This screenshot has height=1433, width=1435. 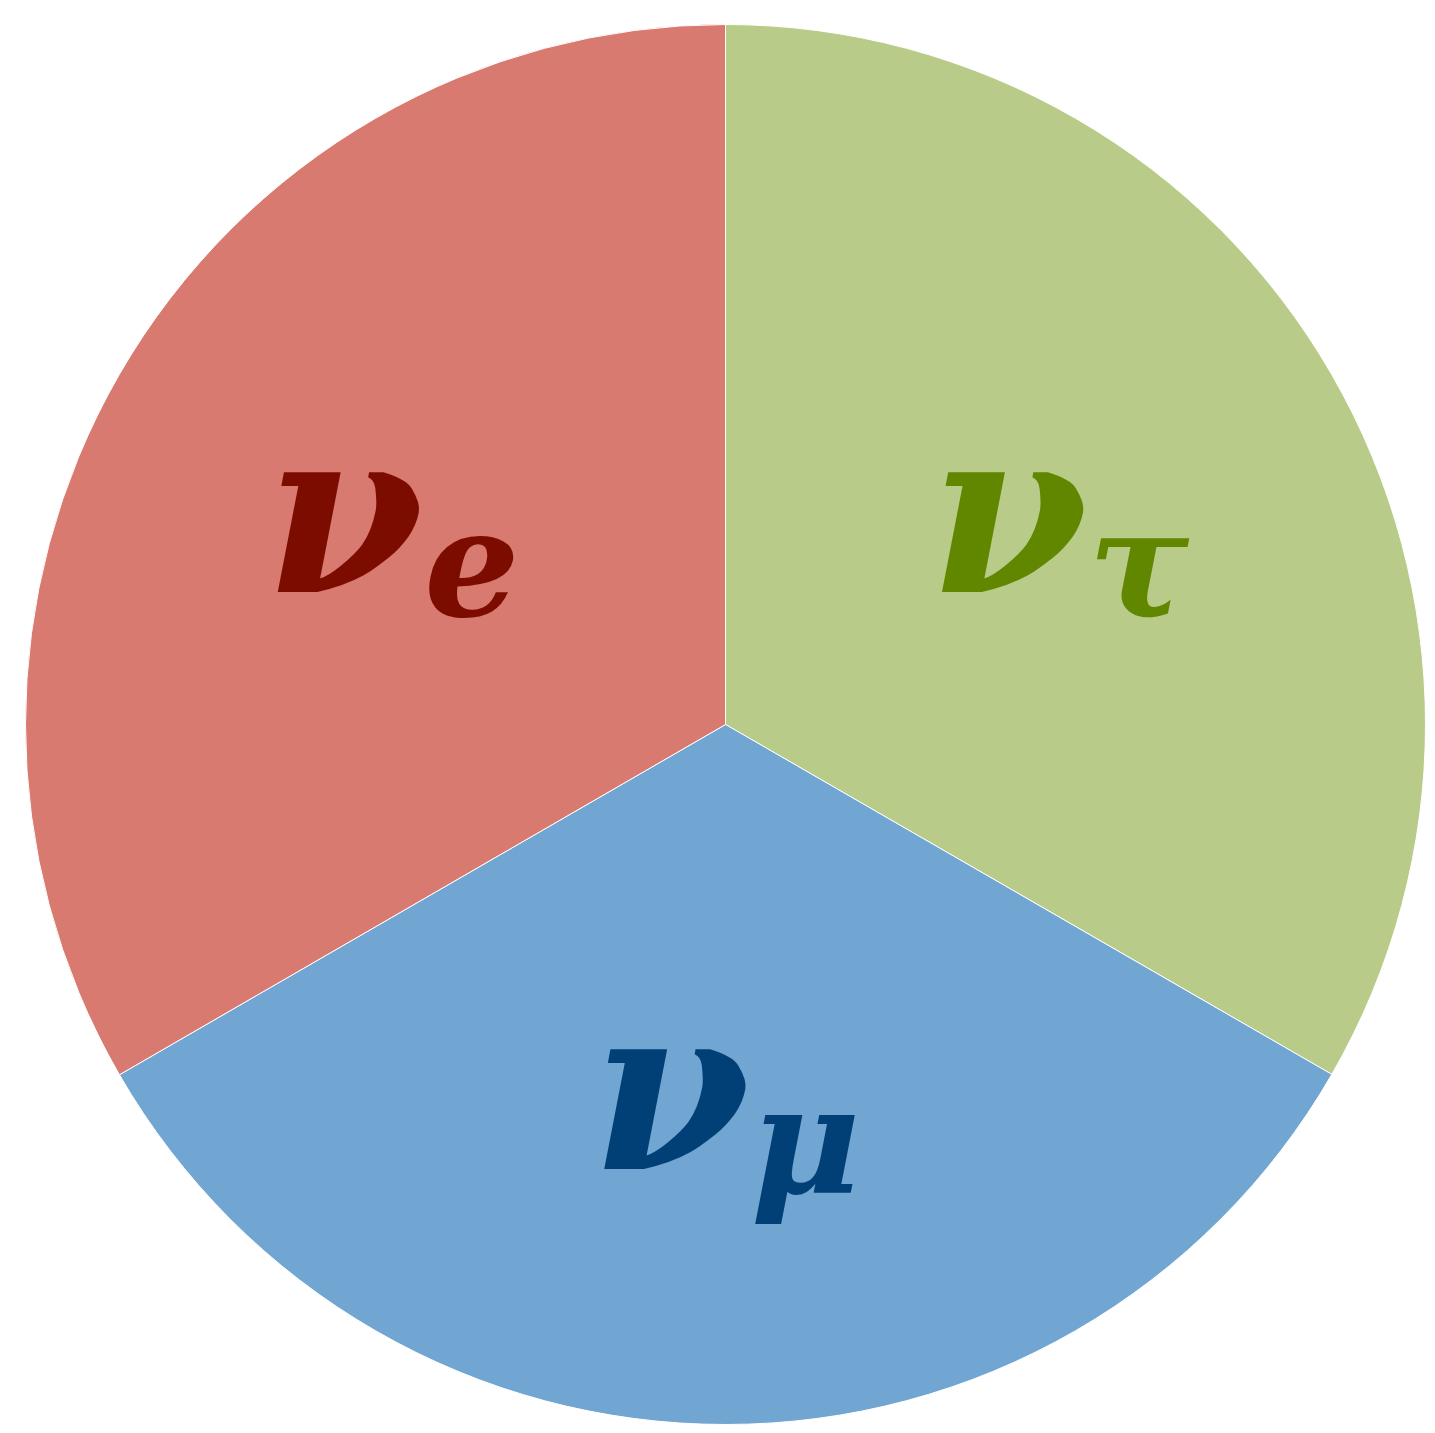 What do you see at coordinates (392, 513) in the screenshot?
I see `slice-label: ν$_{e}$` at bounding box center [392, 513].